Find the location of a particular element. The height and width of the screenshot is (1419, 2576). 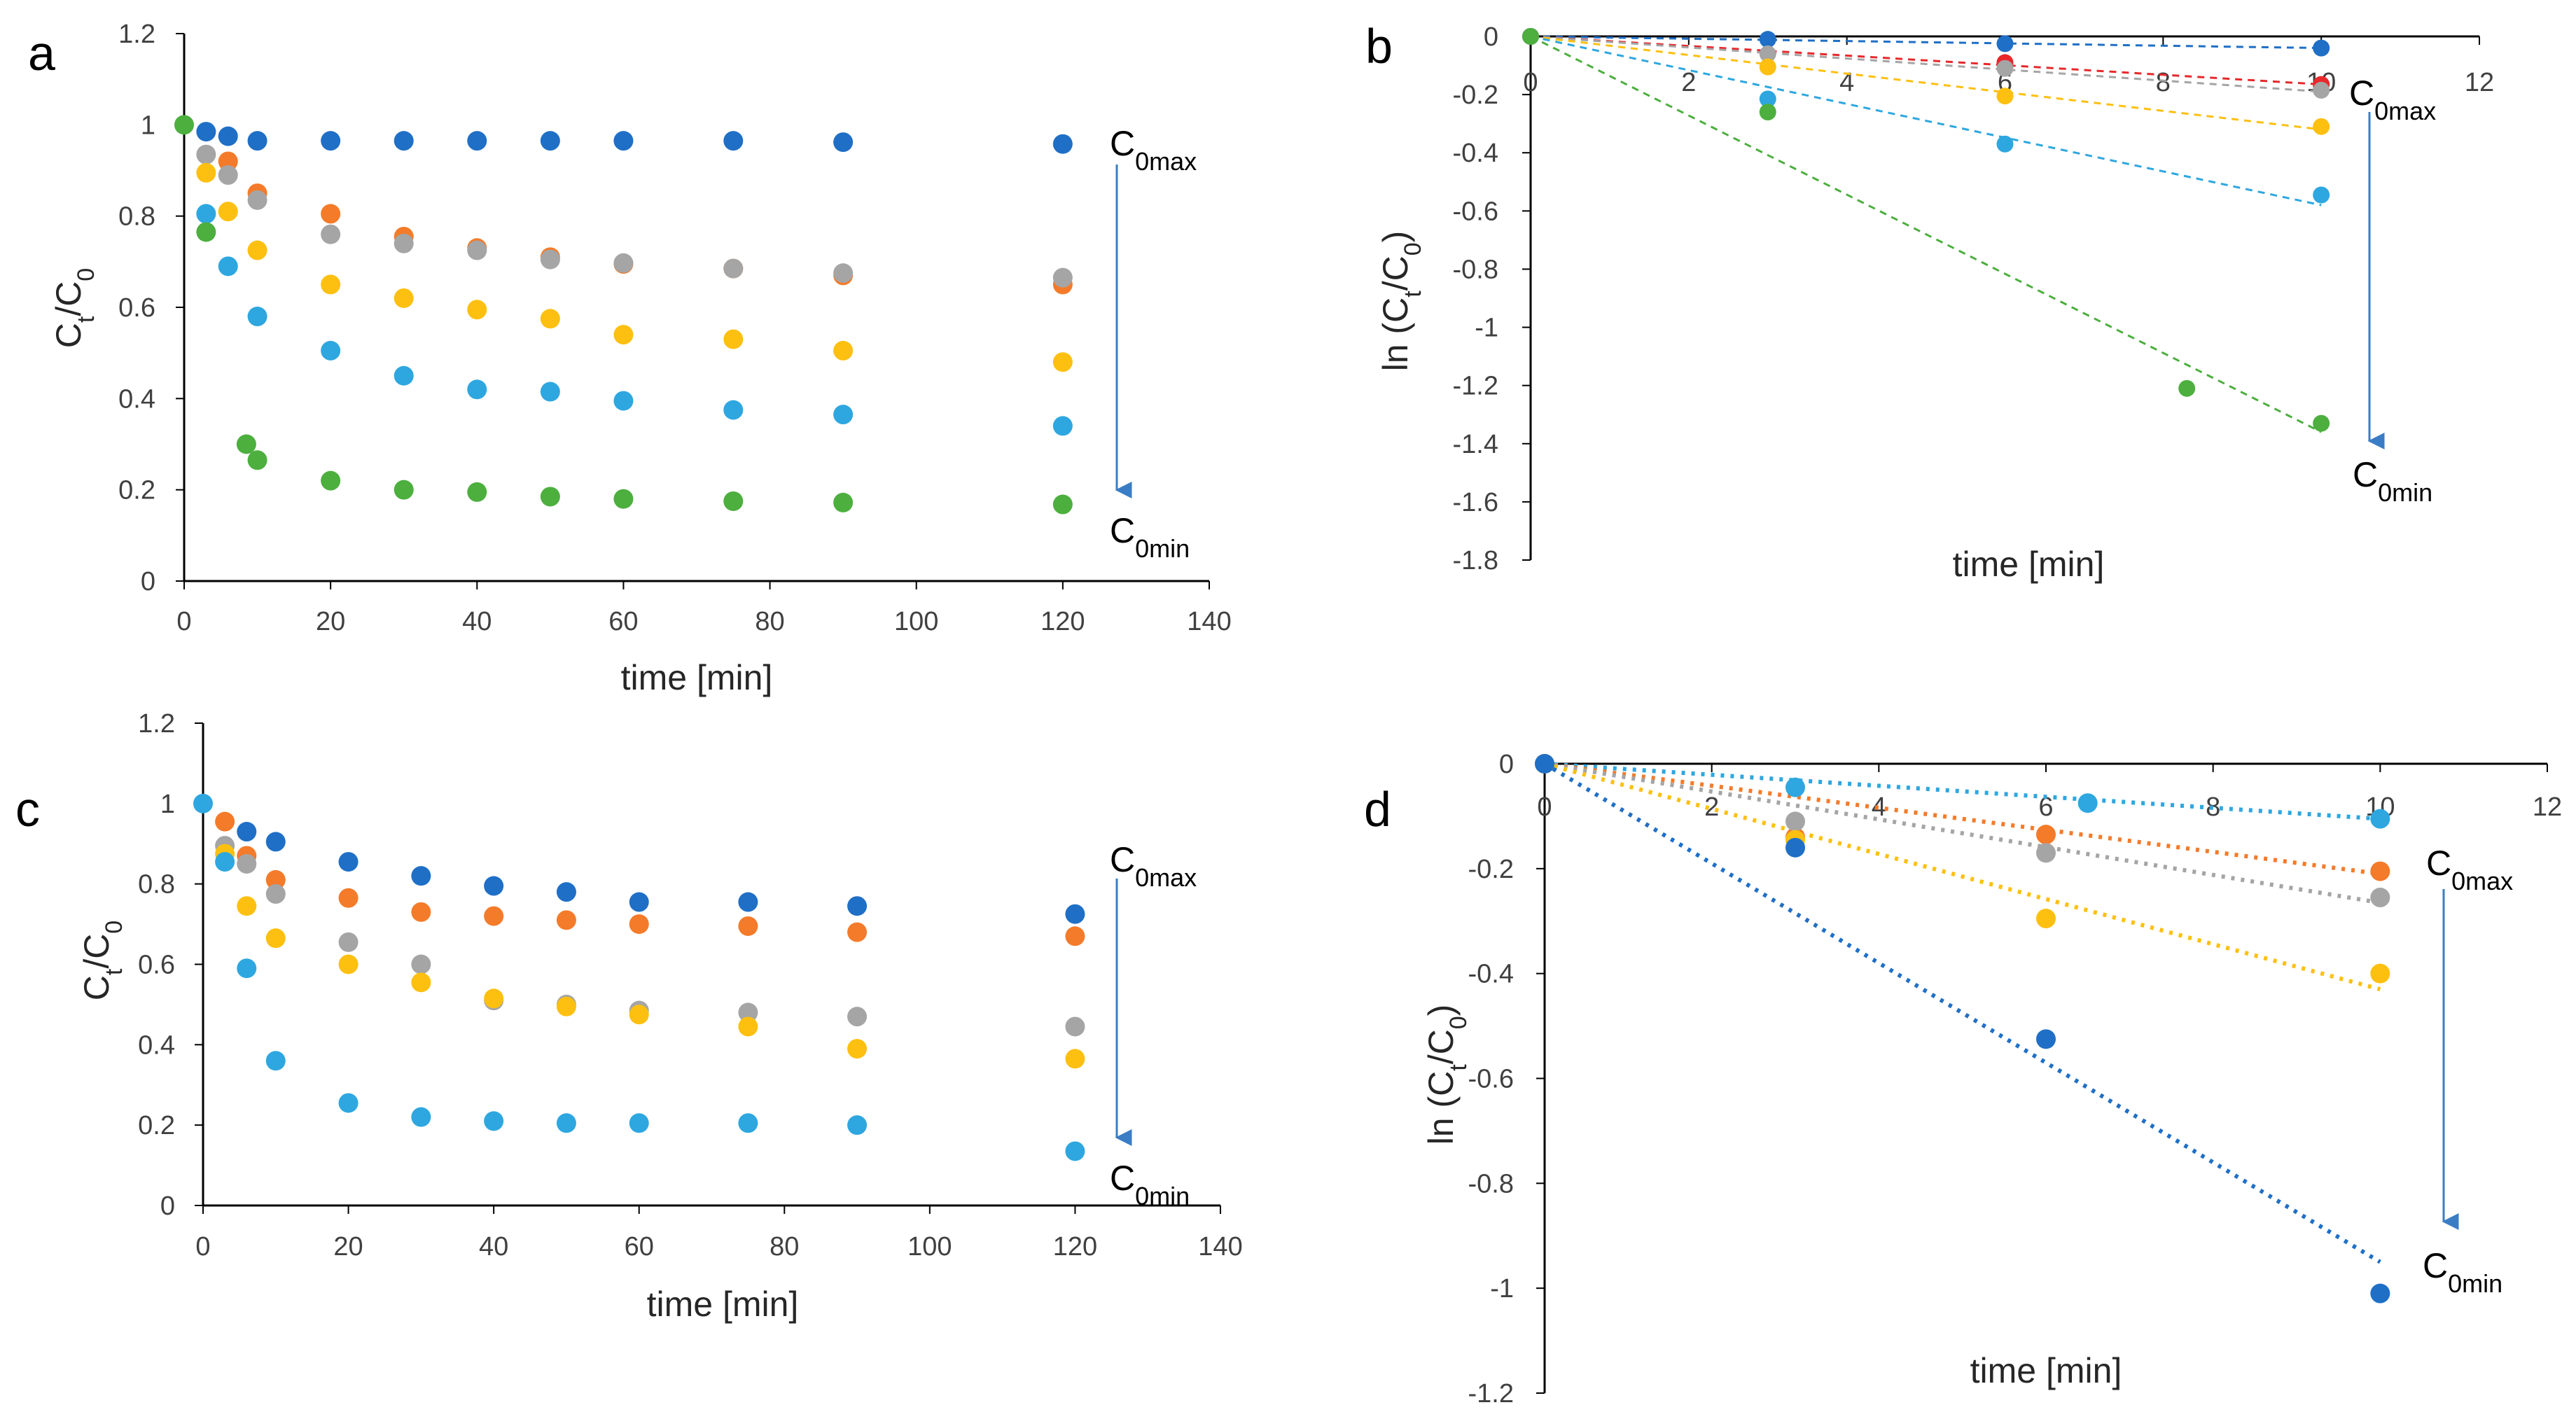

panel-letter: a is located at coordinates (41, 53).